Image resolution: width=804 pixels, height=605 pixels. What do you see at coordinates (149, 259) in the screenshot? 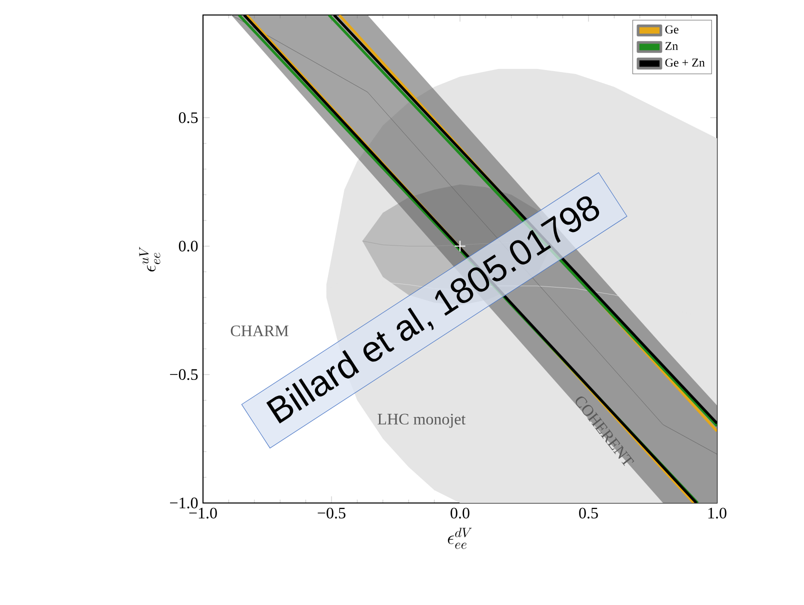
I see `y-axis-title: $\epsilon_{ee}^{uV}$` at bounding box center [149, 259].